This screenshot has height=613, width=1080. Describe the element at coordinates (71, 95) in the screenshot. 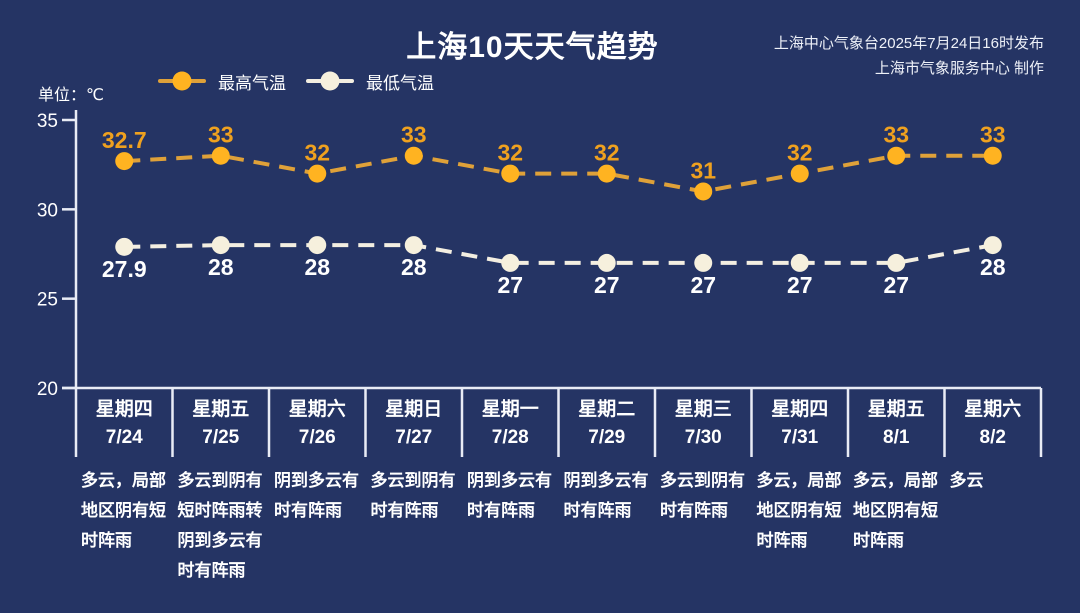

I see `unit-label: 单位：℃` at that location.